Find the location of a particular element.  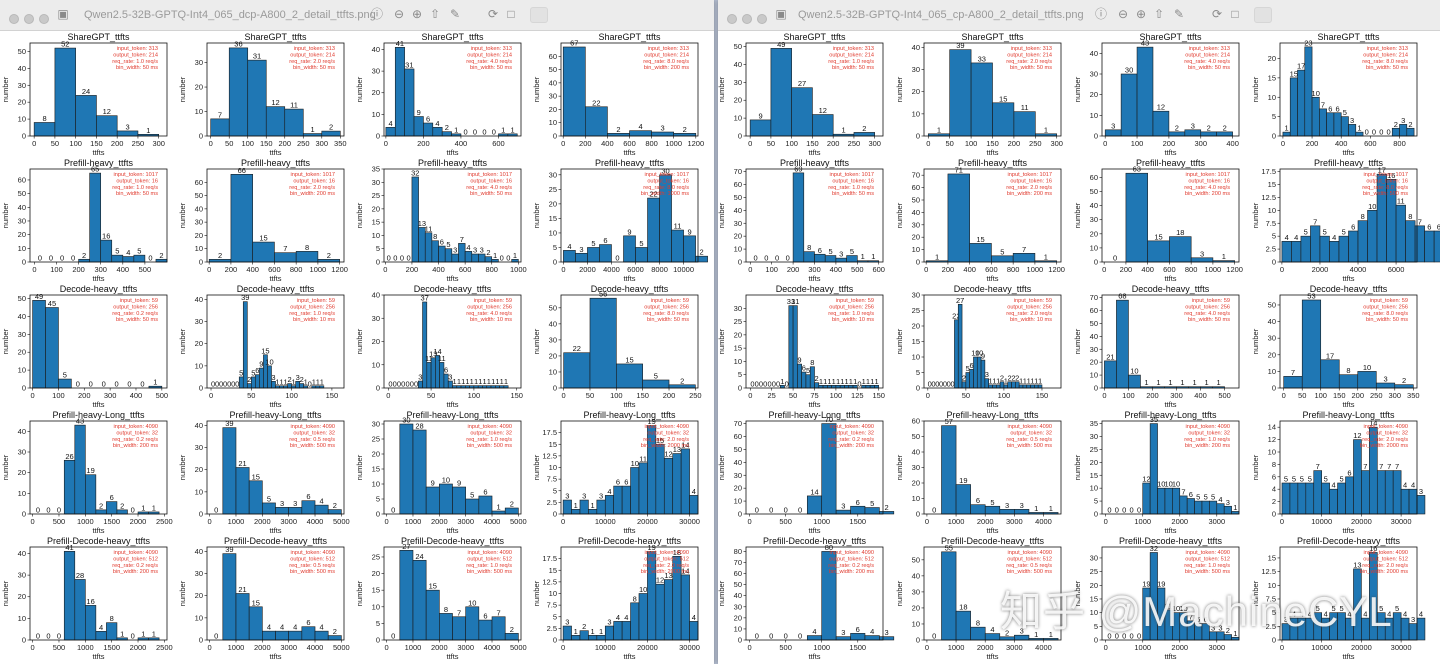

y-tick-label: 60 is located at coordinates (916, 187).